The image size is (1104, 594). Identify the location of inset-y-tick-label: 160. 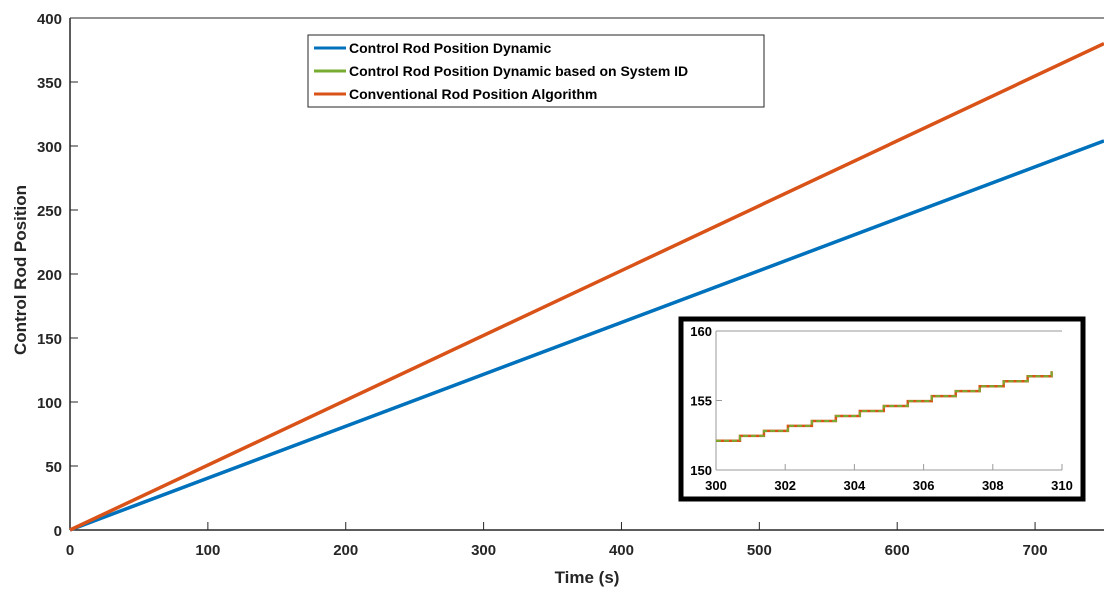
(701, 331).